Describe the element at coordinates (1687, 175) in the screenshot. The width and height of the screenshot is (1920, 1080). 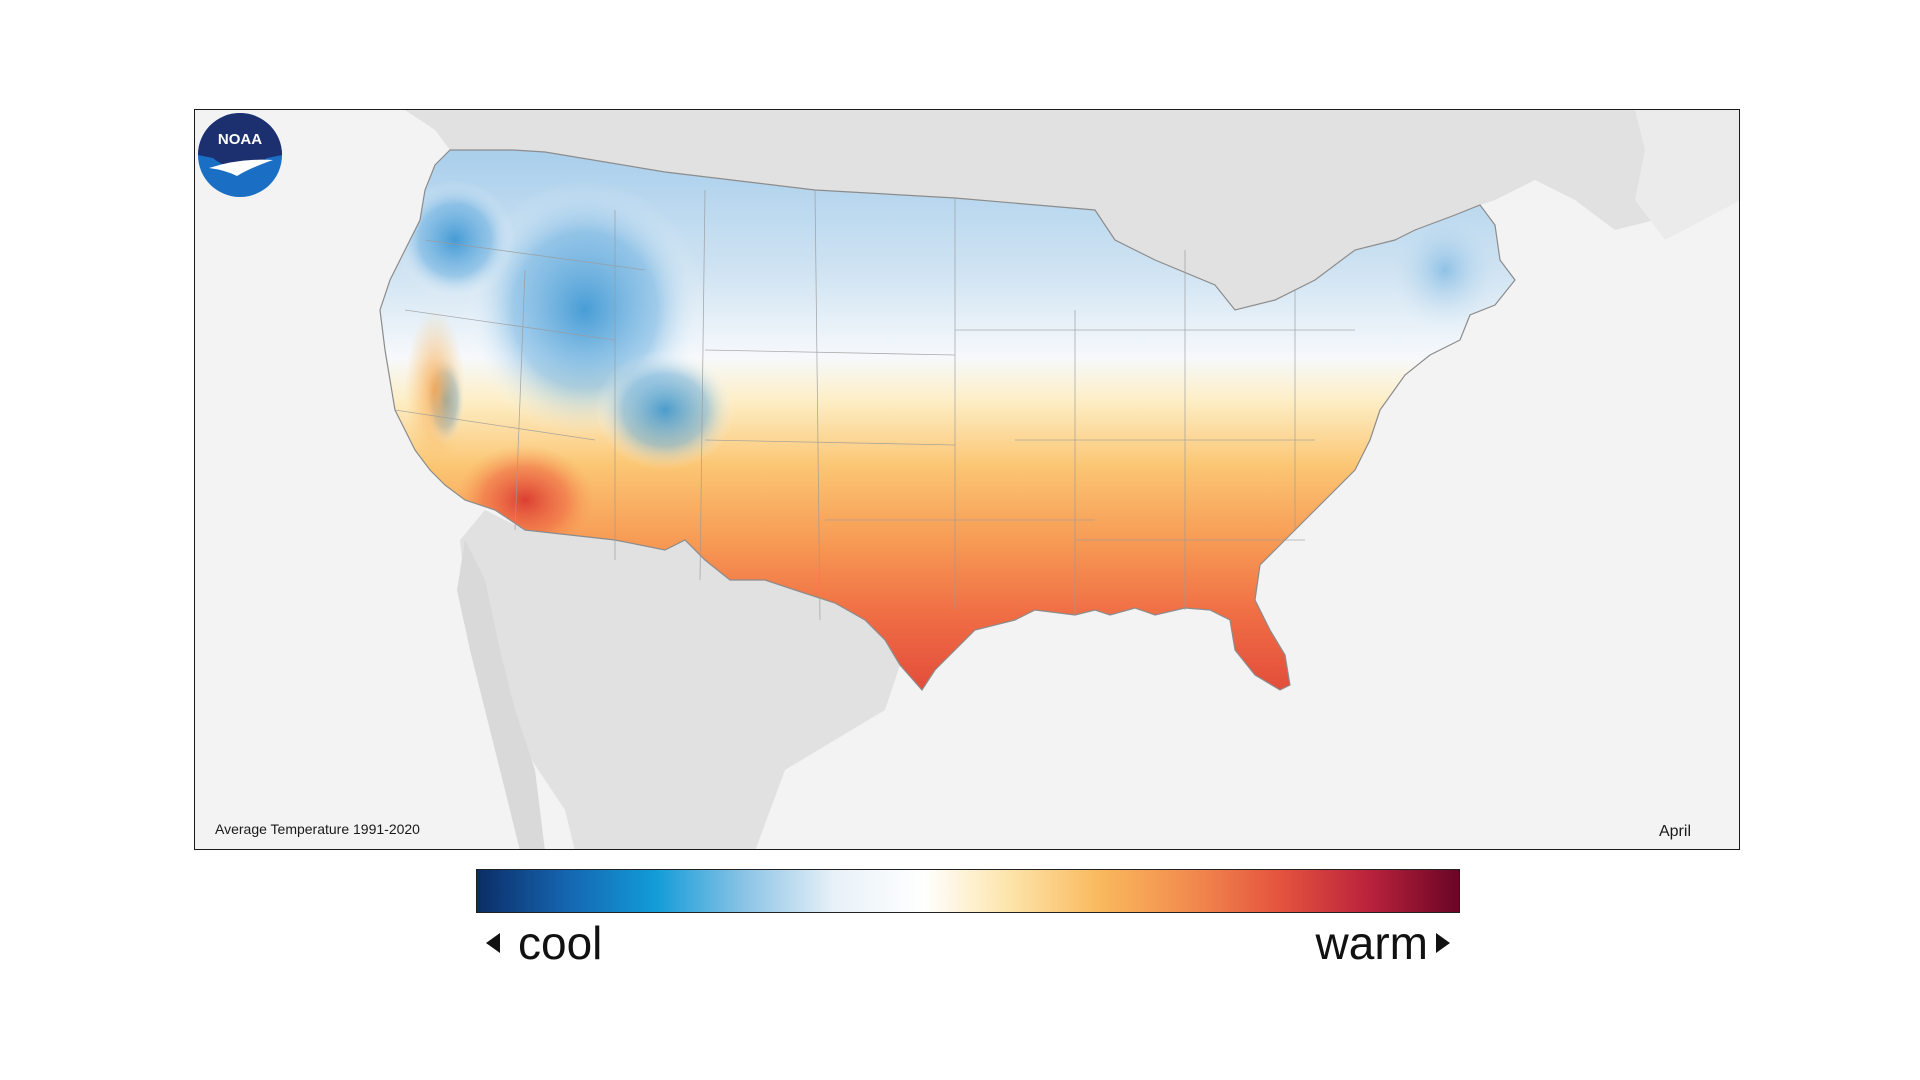
I see `canada-east-land` at that location.